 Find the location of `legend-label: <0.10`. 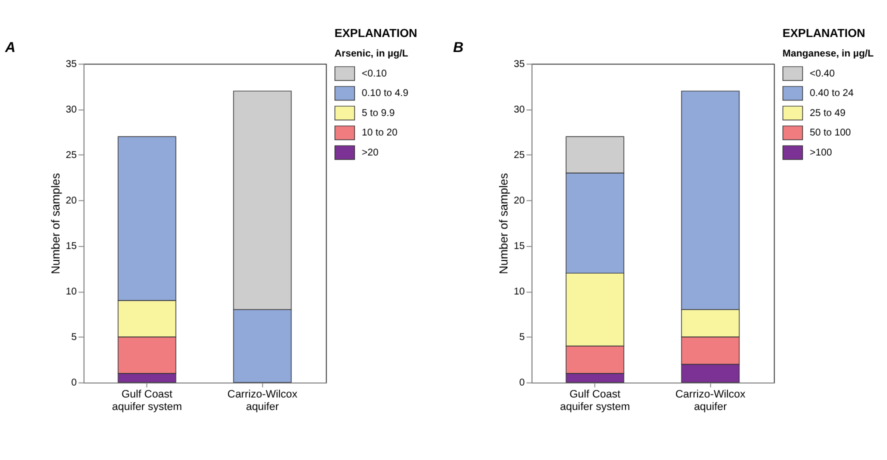

legend-label: <0.10 is located at coordinates (375, 74).